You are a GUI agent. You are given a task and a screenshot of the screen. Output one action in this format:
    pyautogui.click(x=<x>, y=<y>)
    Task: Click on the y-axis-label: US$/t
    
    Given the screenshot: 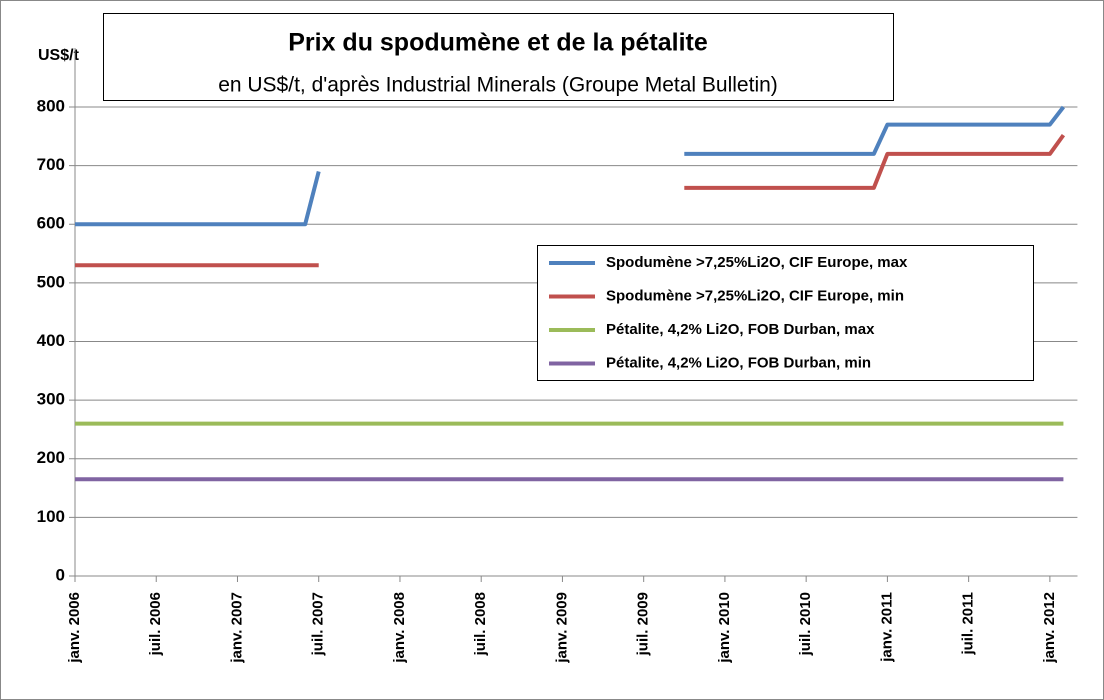 What is the action you would take?
    pyautogui.click(x=59, y=55)
    